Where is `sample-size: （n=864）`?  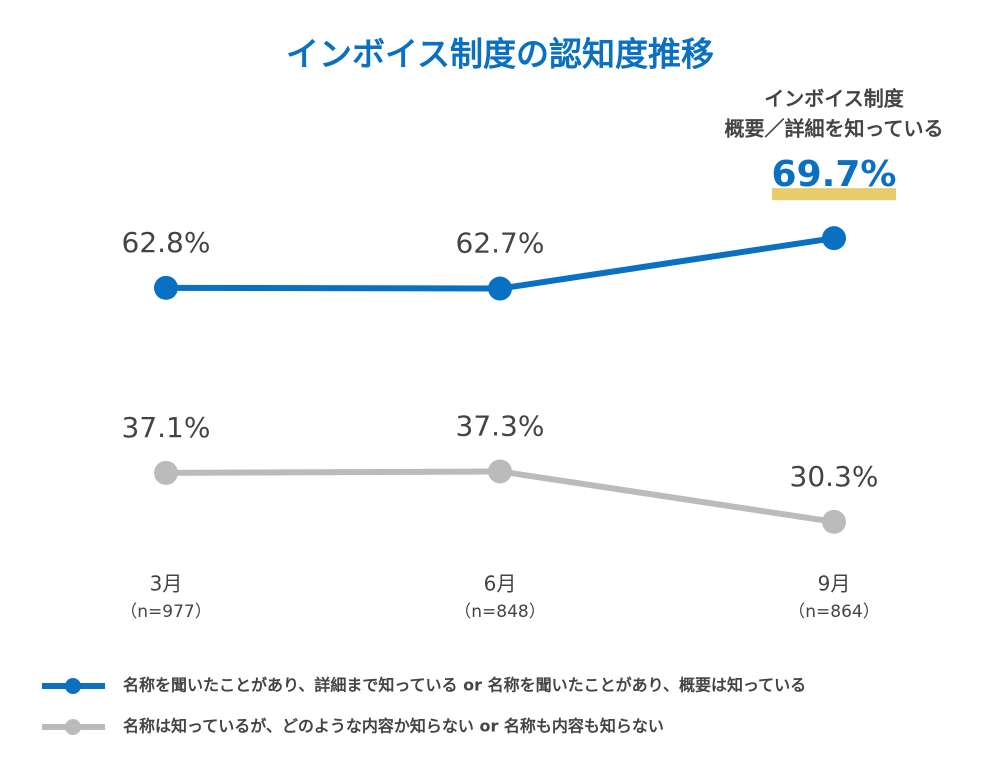 sample-size: （n=864） is located at coordinates (833, 612).